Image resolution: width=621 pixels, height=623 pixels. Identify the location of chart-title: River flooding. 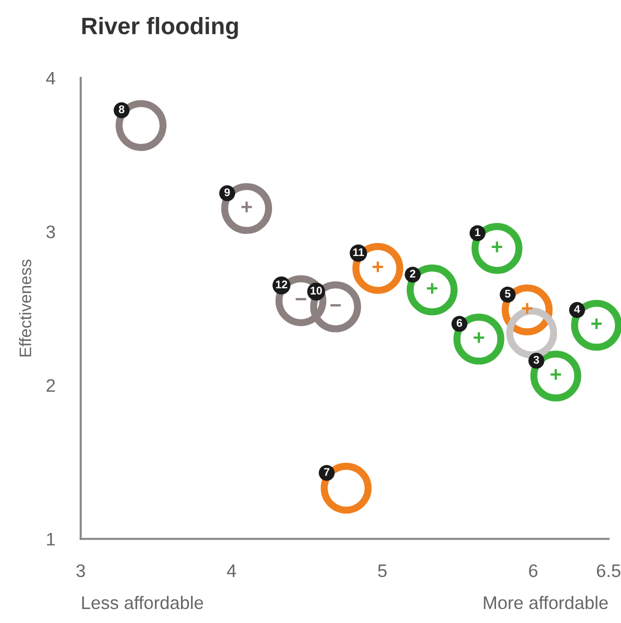
(160, 28).